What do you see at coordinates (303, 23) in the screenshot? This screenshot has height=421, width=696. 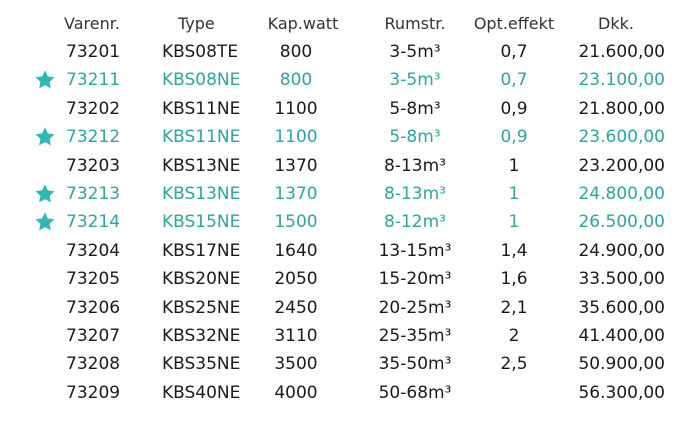 I see `header-kap-watt: Kap.watt` at bounding box center [303, 23].